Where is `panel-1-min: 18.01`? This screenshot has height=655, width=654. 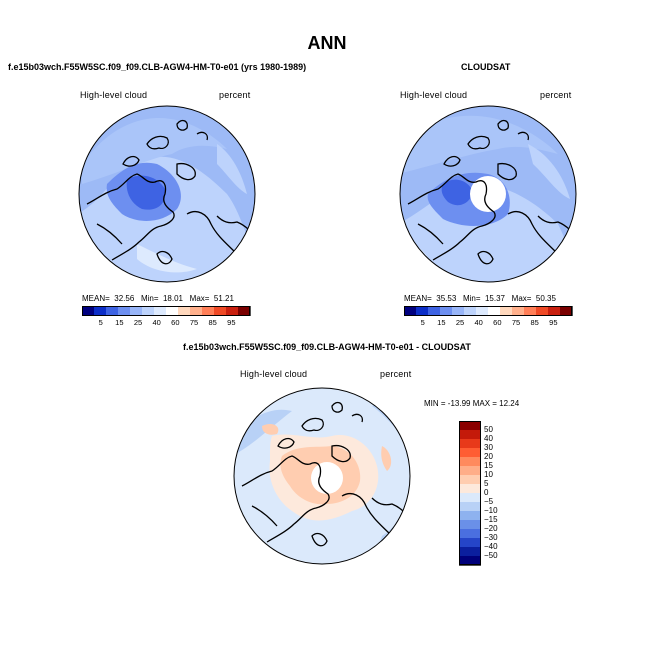 panel-1-min: 18.01 is located at coordinates (172, 298).